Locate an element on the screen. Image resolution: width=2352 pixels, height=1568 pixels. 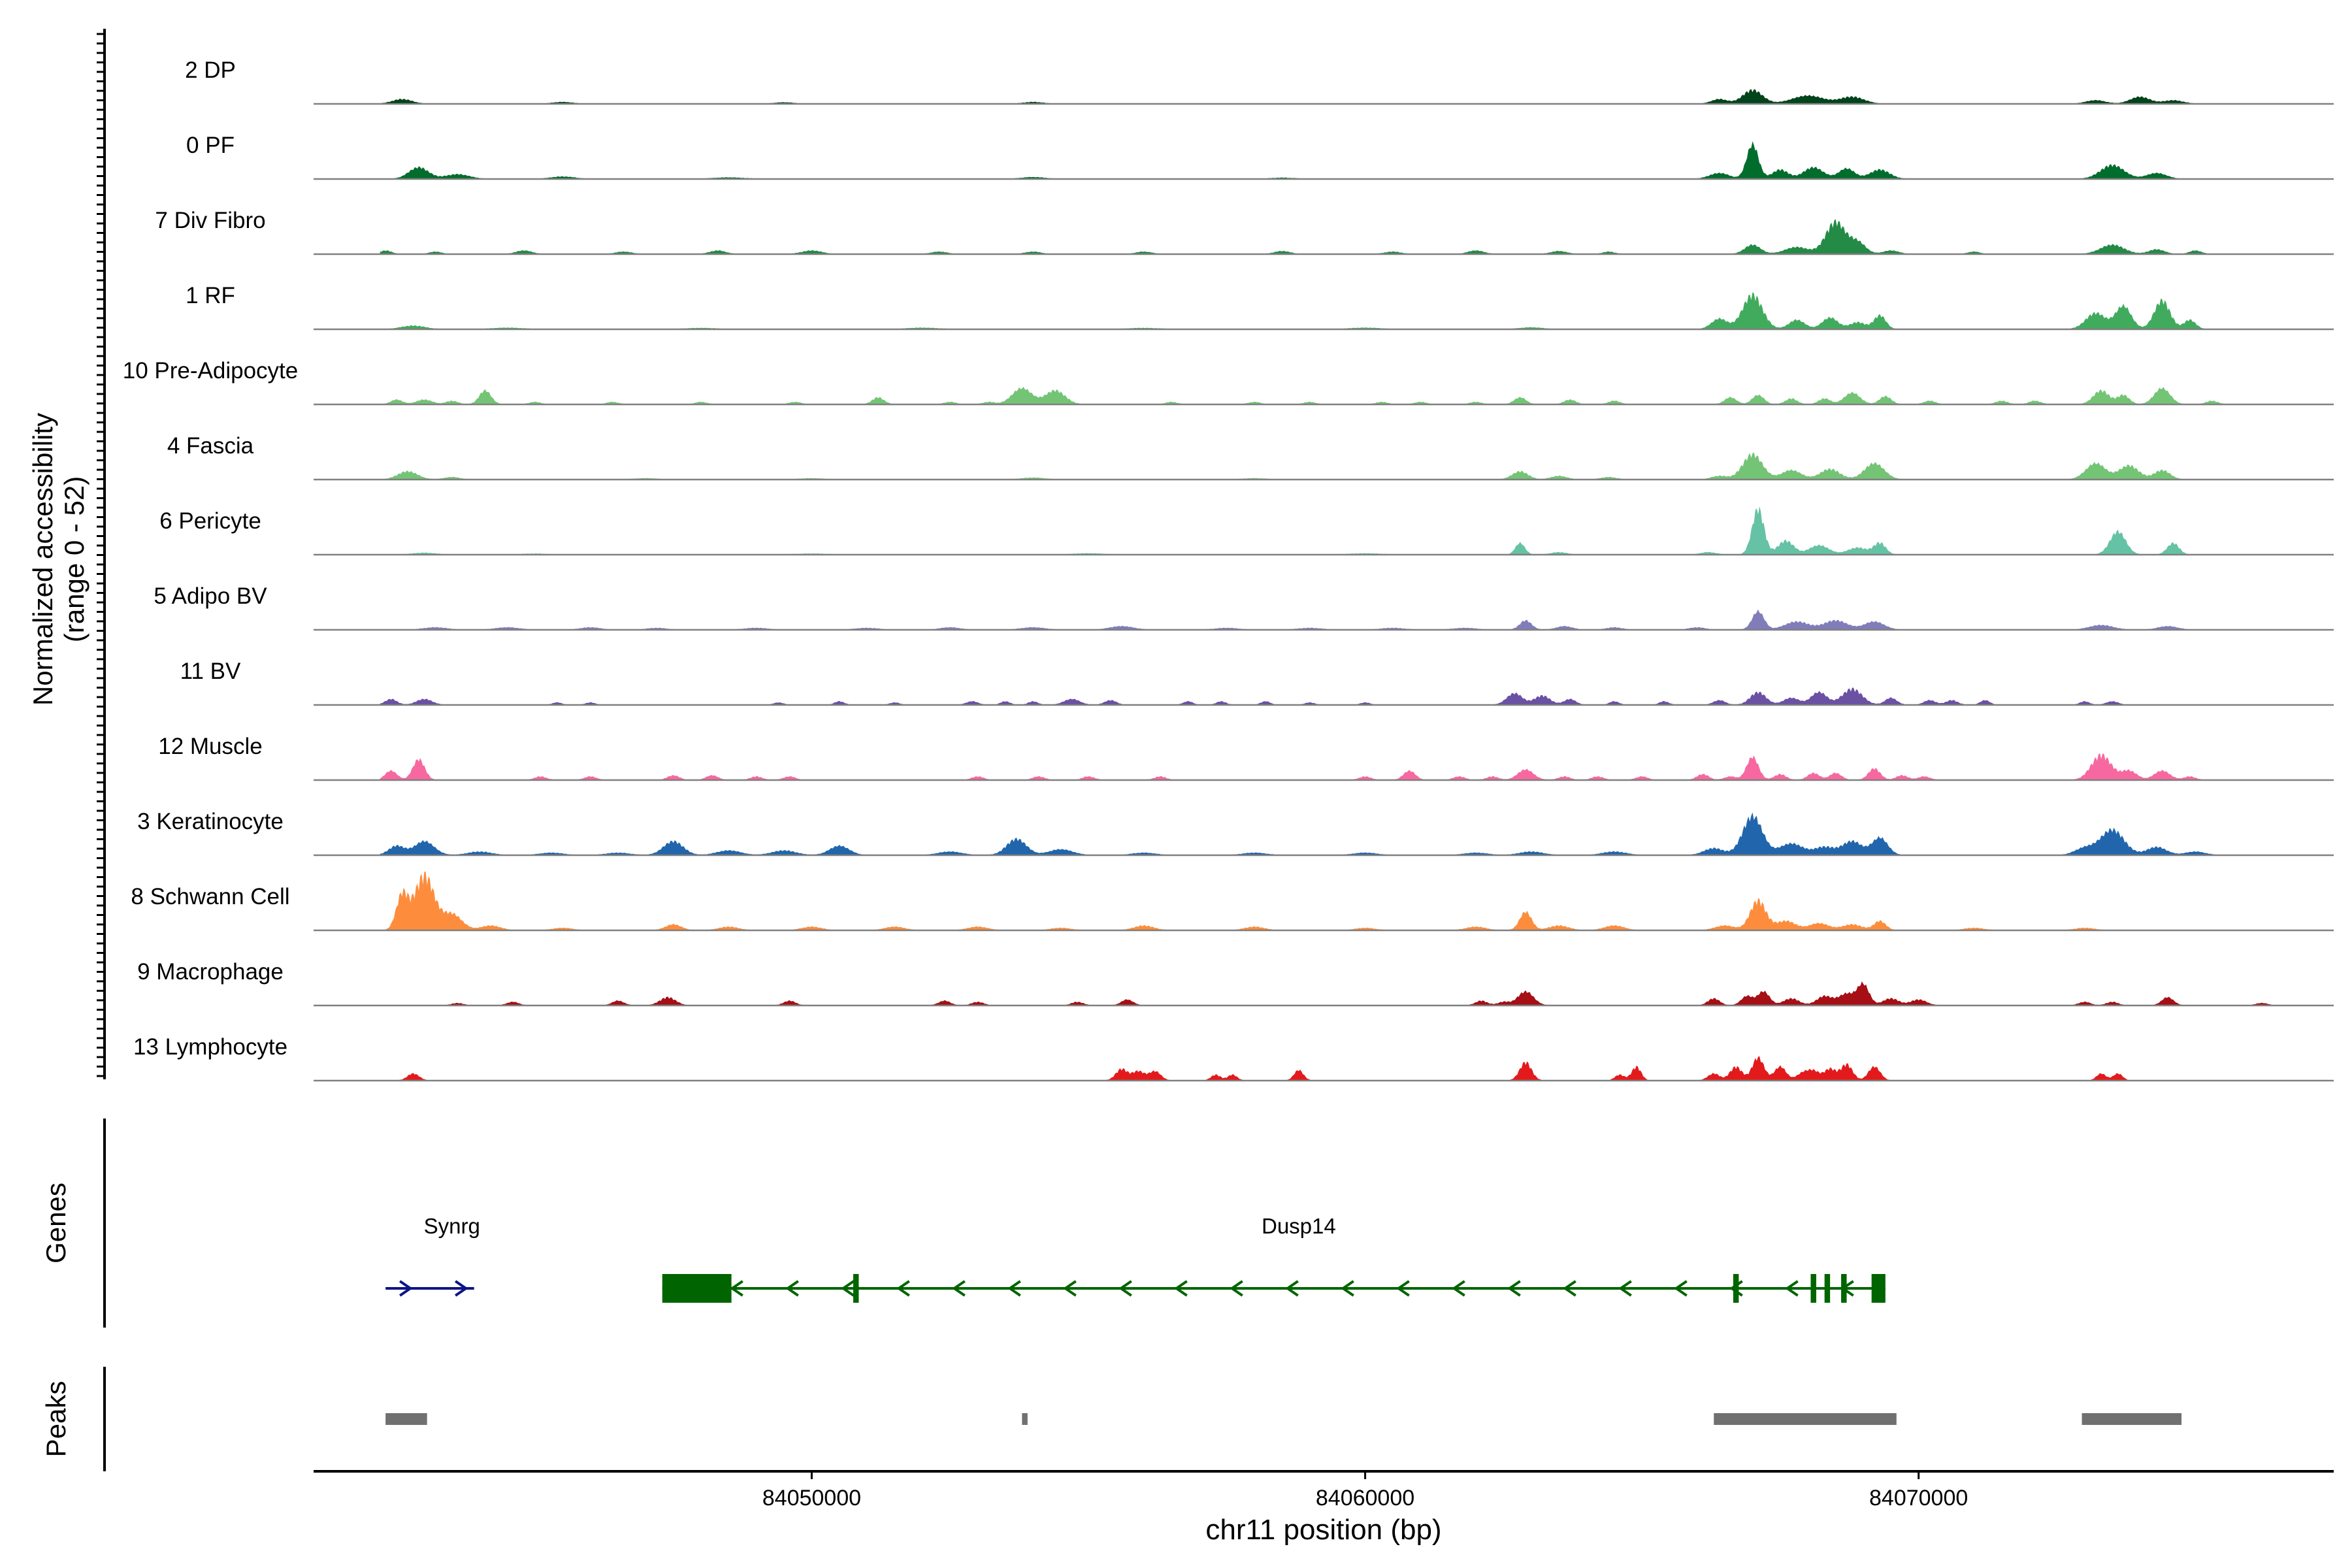
track-label: 7 Div Fibro is located at coordinates (210, 220).